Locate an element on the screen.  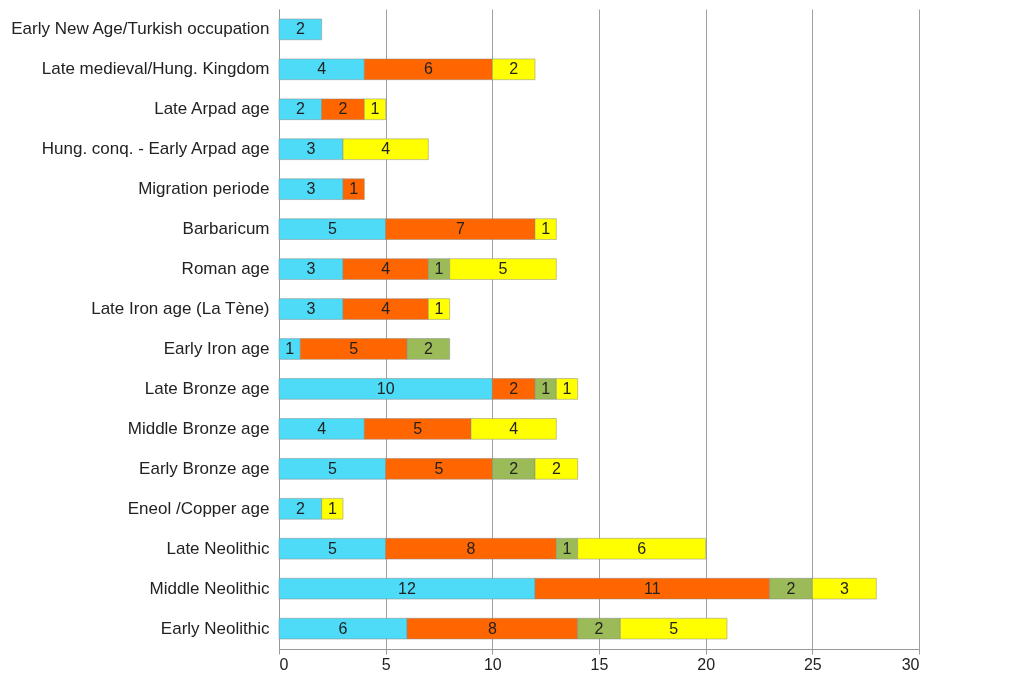
x-tick-label: 25 is located at coordinates (812, 664).